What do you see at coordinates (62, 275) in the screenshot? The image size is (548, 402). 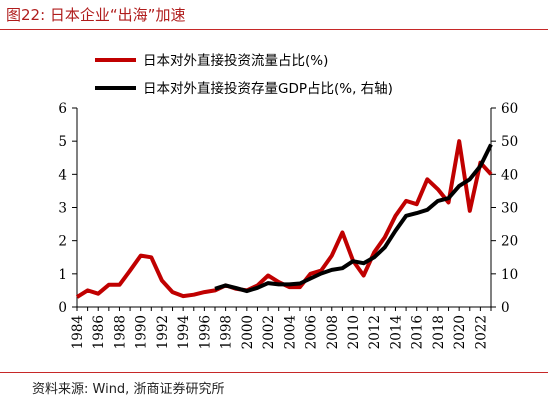 I see `y-left-tick-label: 1` at bounding box center [62, 275].